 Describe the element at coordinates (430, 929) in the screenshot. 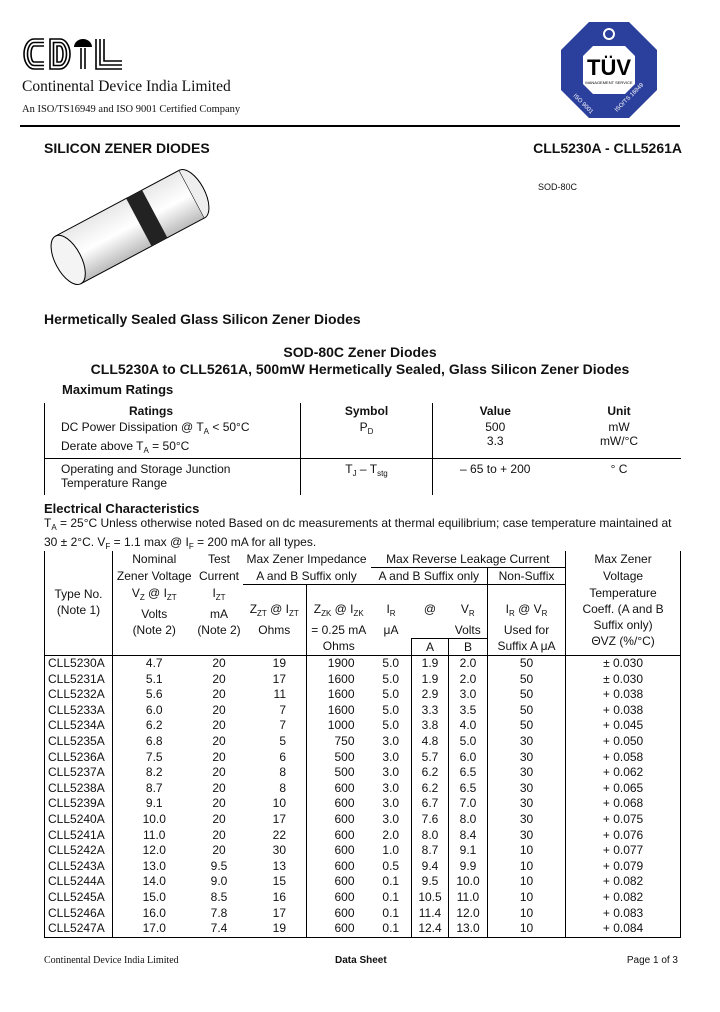

I see `cell: 12.4` at that location.